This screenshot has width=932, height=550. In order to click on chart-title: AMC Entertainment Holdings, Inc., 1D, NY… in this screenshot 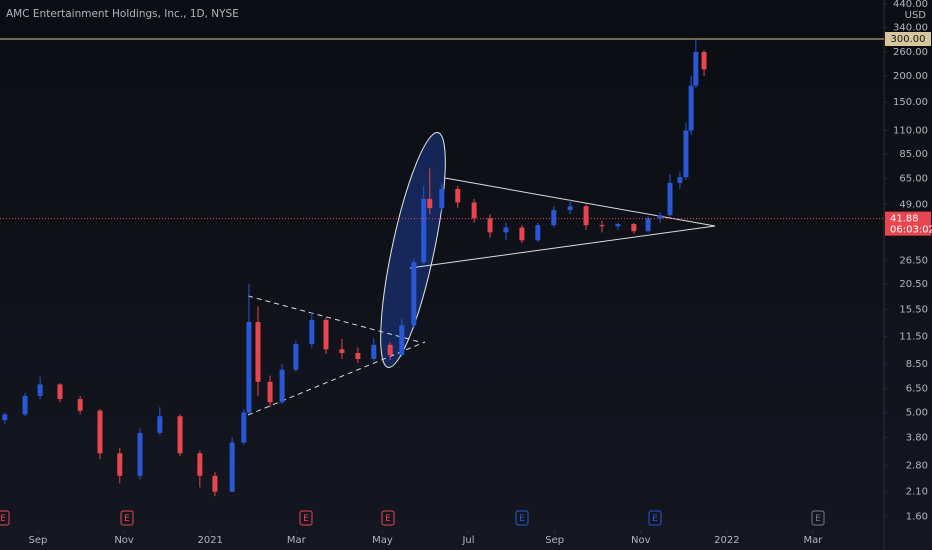, I will do `click(122, 14)`.